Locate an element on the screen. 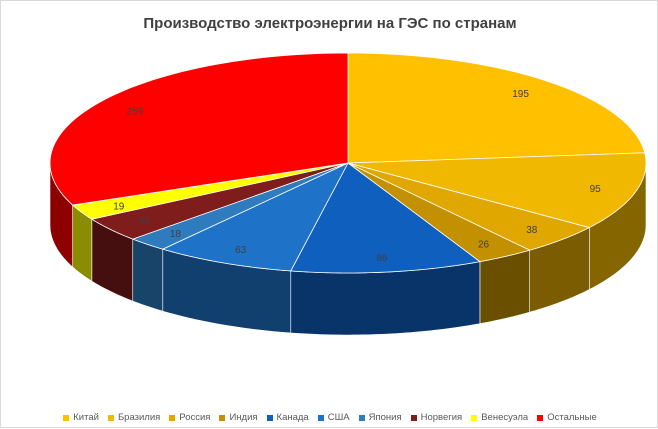  data-label-Россия: 38 is located at coordinates (532, 230).